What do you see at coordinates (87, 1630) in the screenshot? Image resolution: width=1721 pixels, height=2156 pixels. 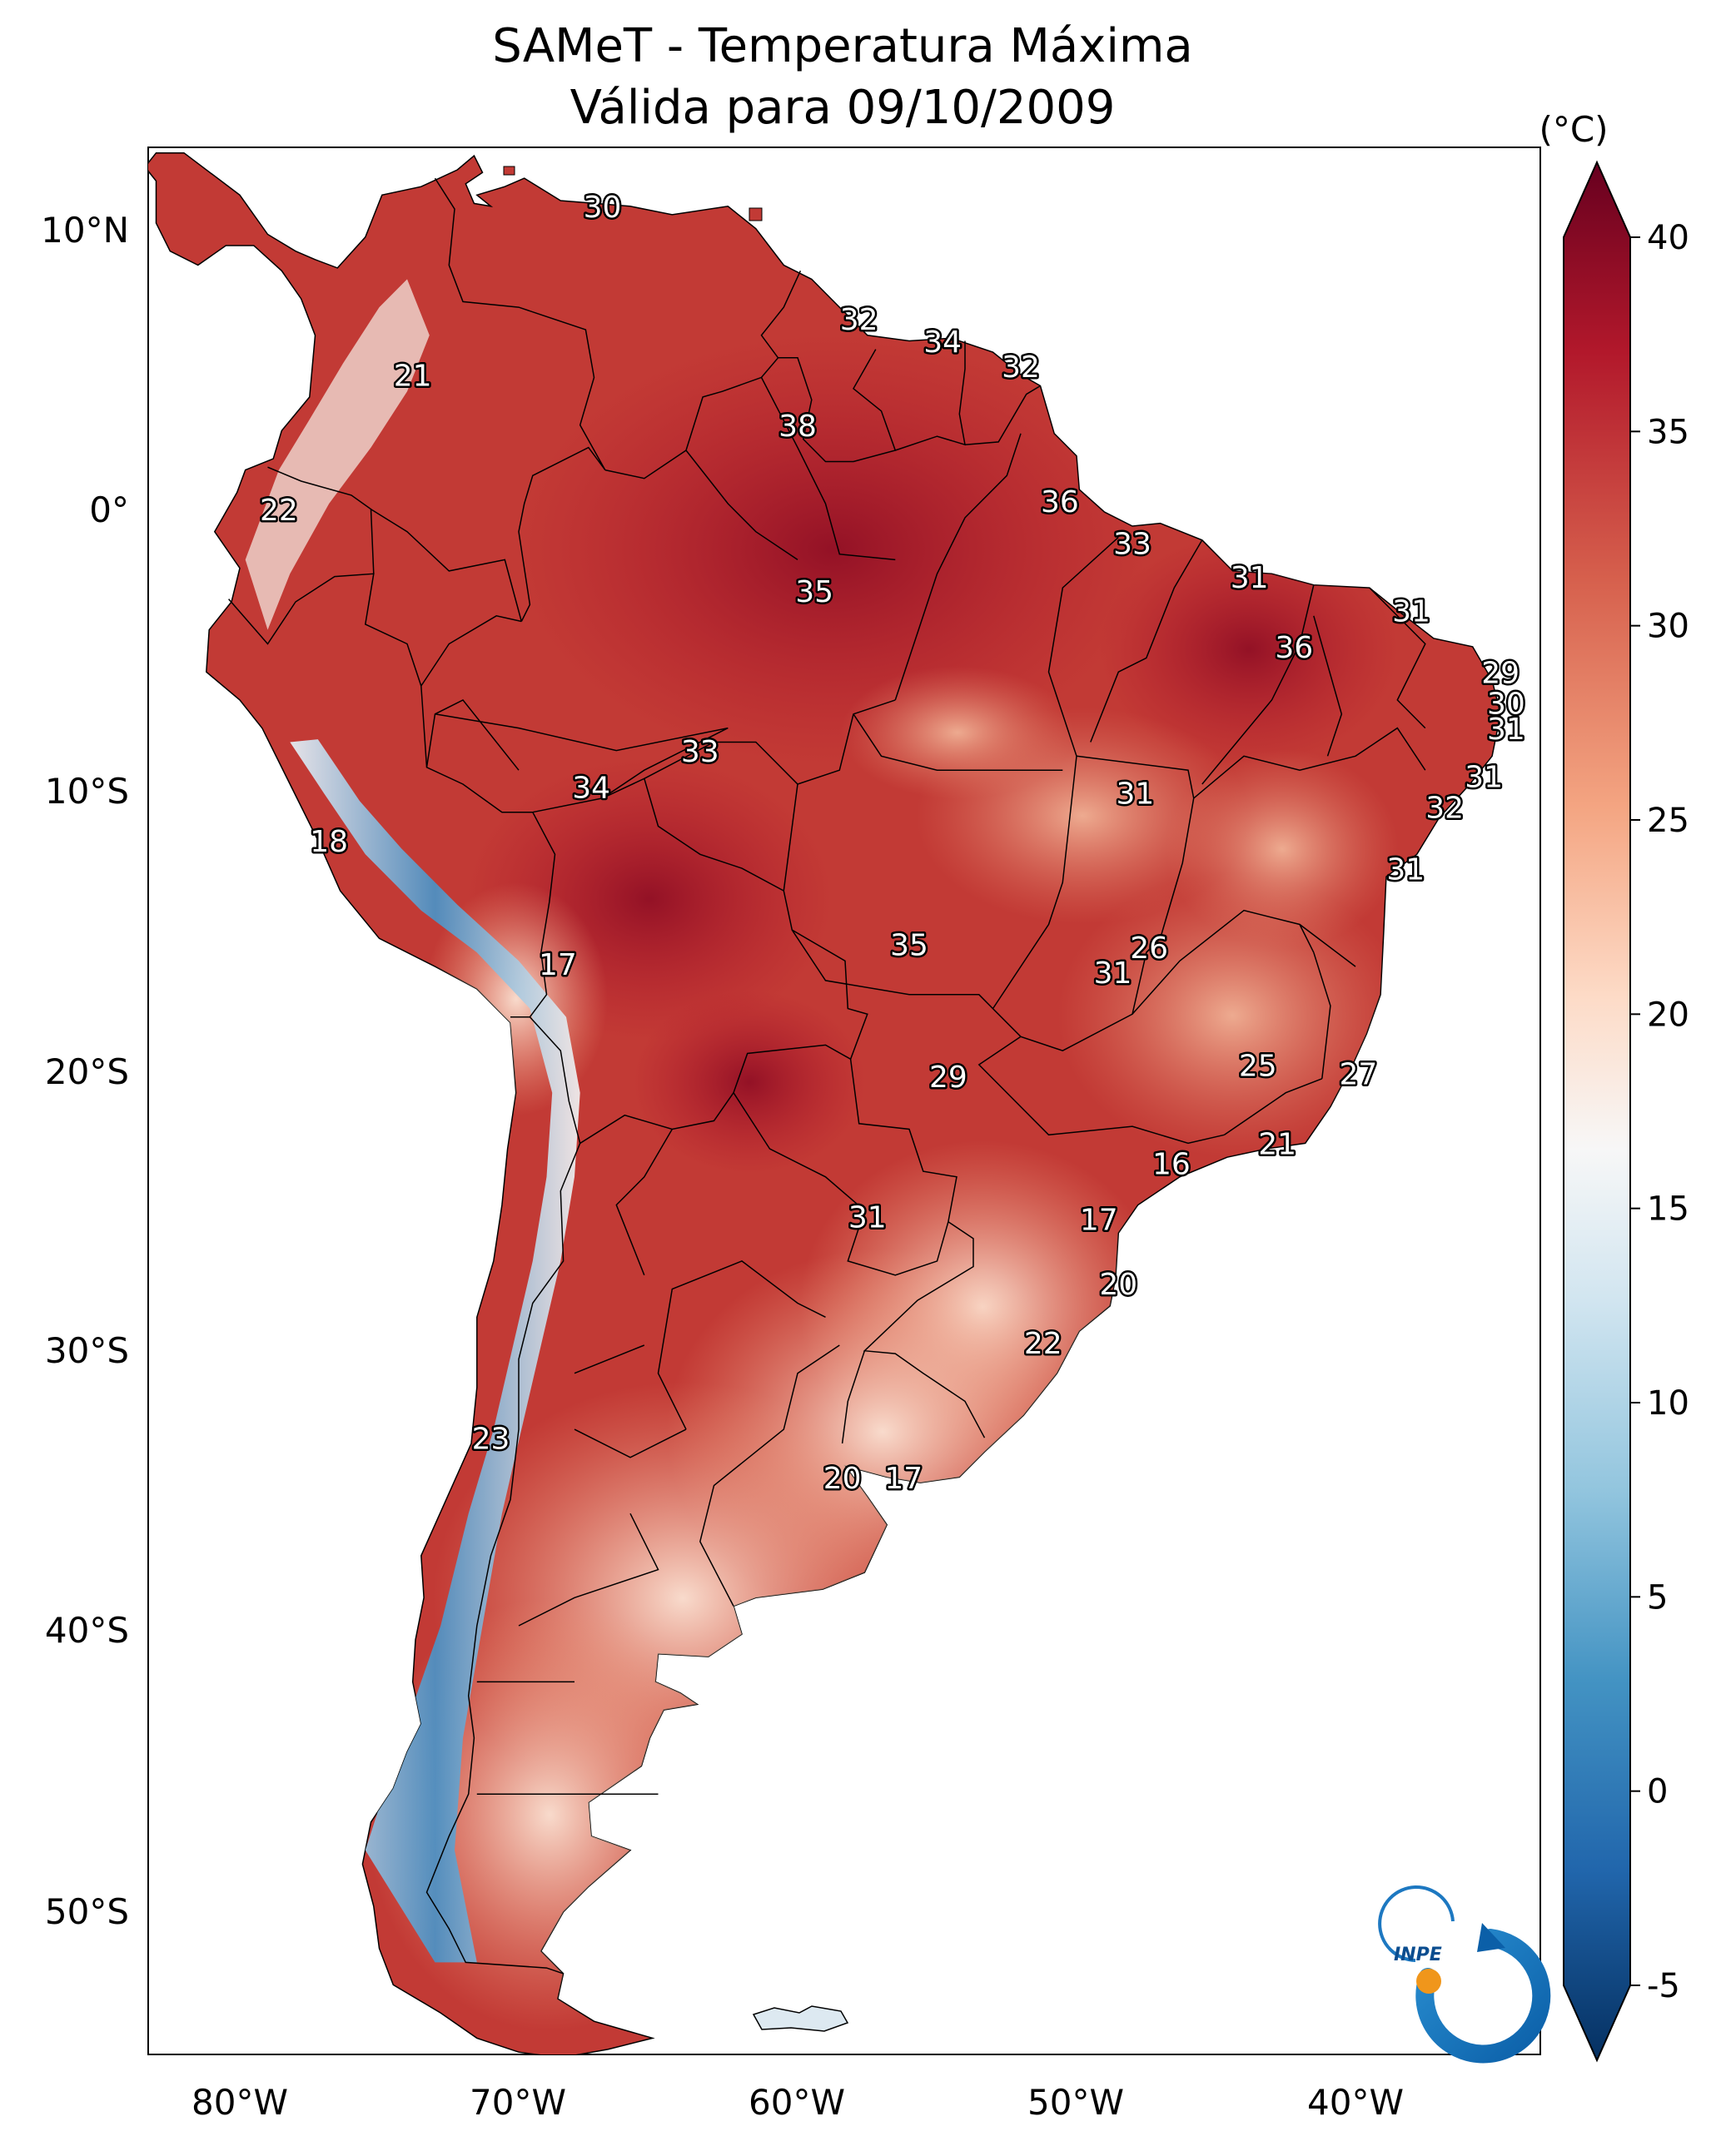 I see `lat-label: 40°S` at bounding box center [87, 1630].